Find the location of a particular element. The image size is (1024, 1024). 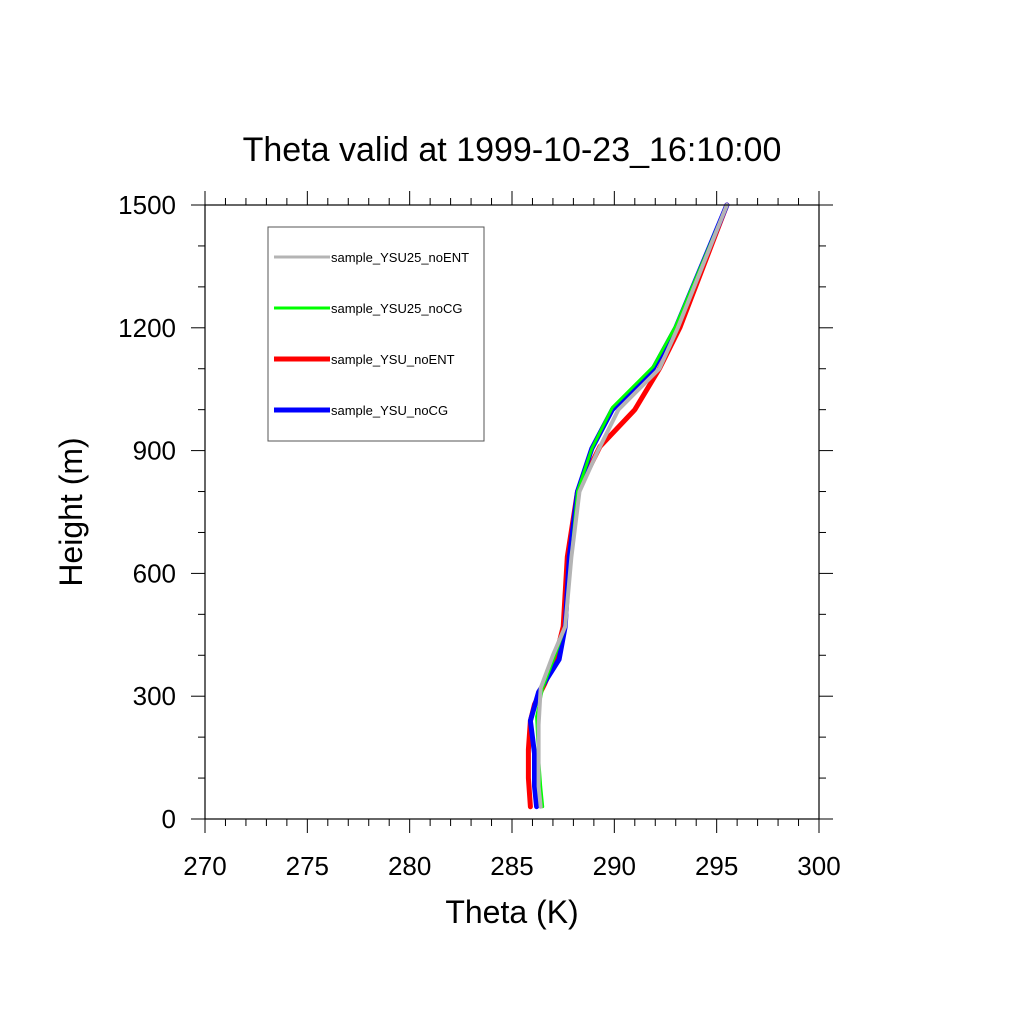

series-line-sample_YSU_noCG is located at coordinates (628, 506).